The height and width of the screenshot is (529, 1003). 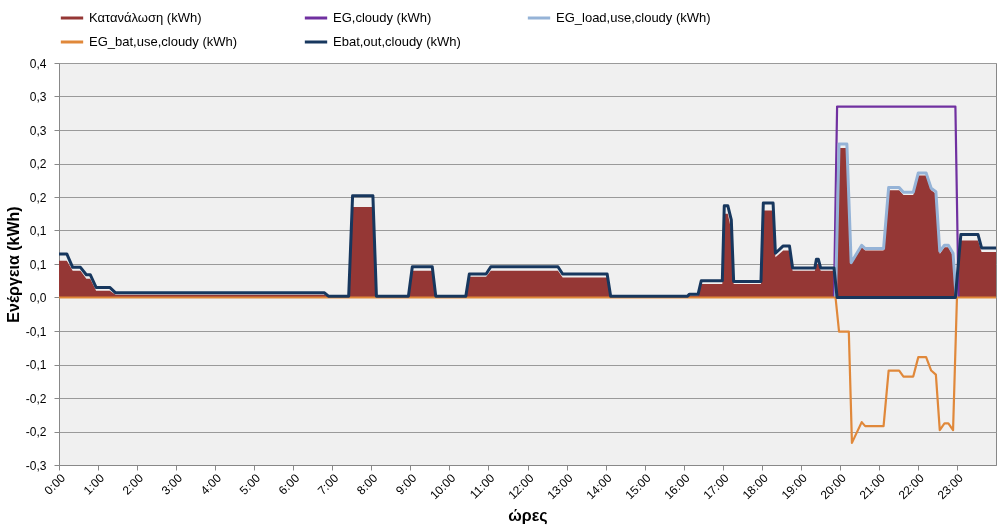 I want to click on x-tick-label: 0:00, so click(x=55, y=484).